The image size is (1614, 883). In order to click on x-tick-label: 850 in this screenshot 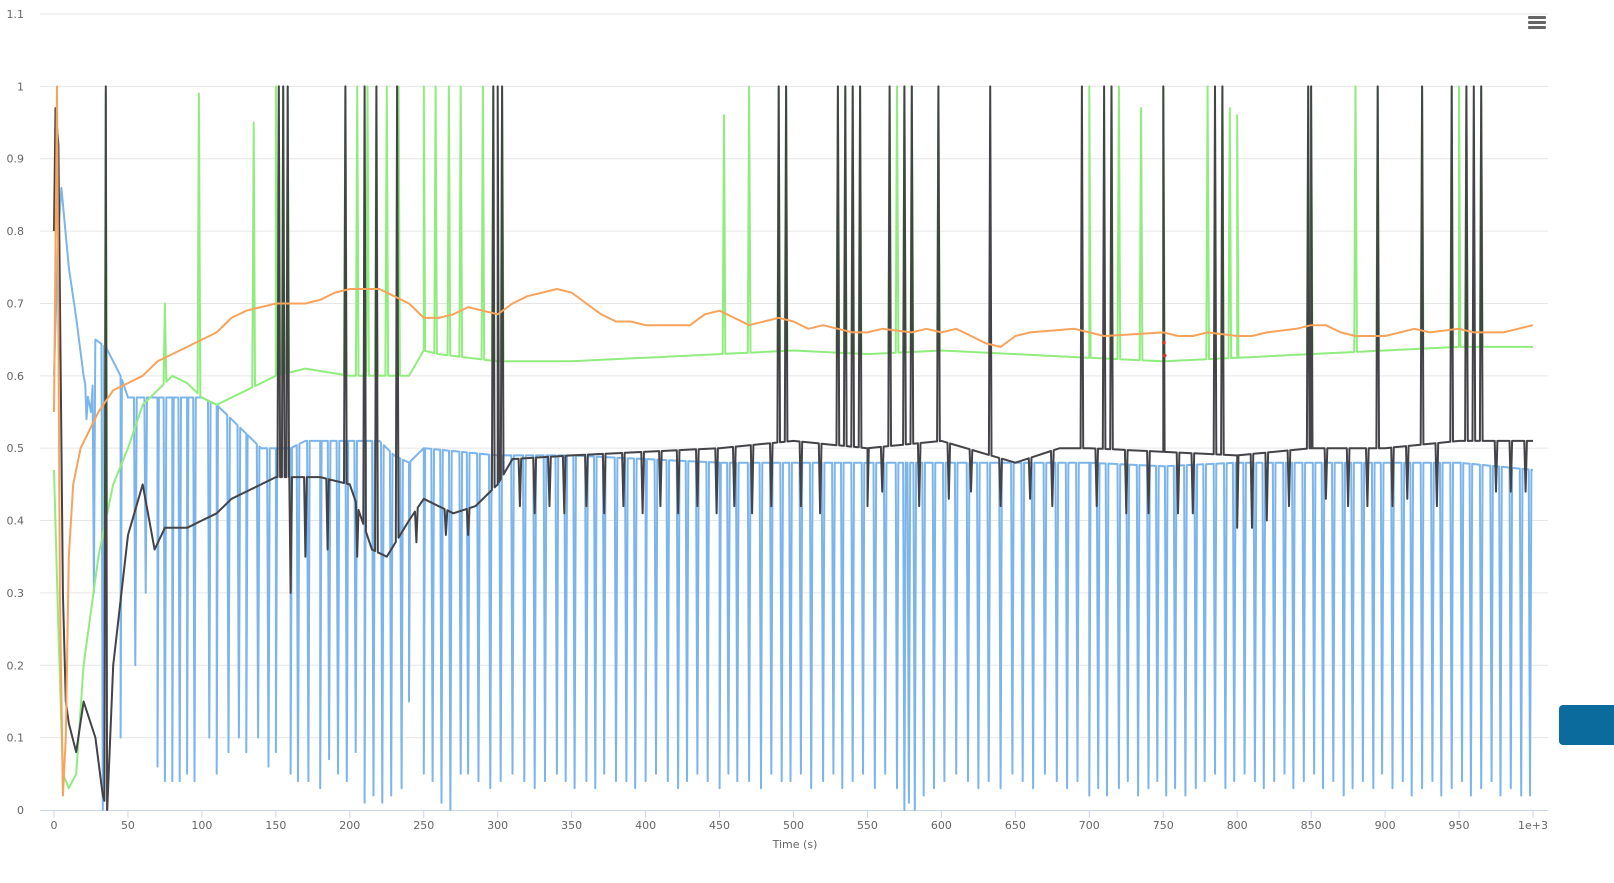, I will do `click(1311, 825)`.